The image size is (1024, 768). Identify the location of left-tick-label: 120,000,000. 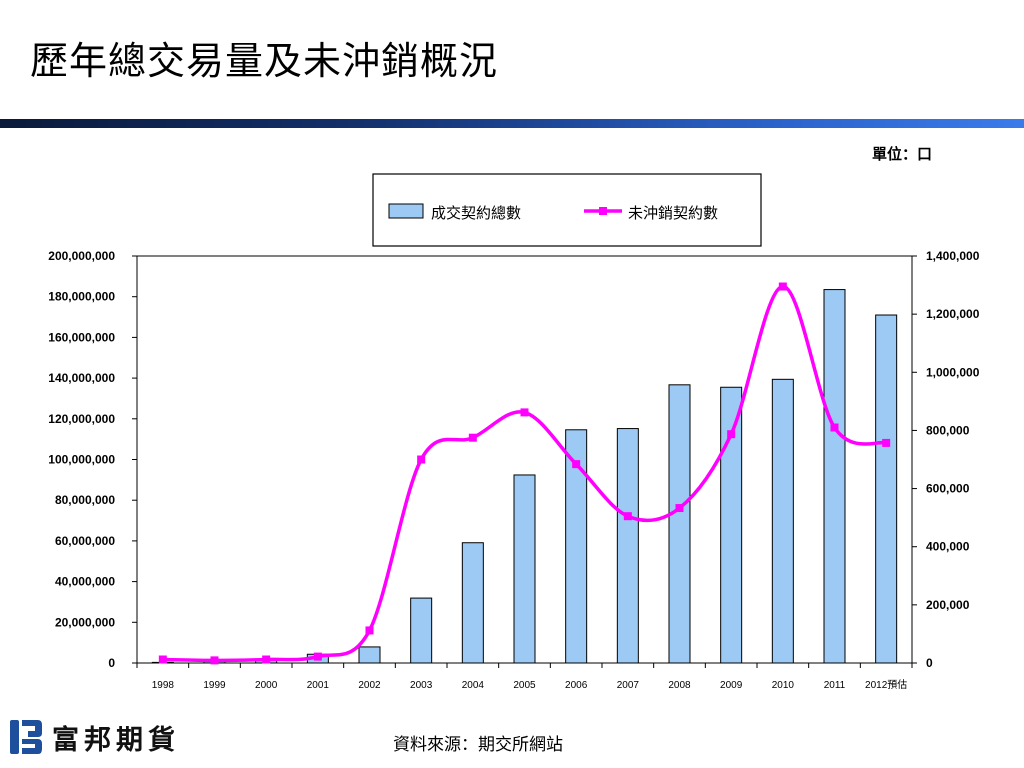
(81, 419).